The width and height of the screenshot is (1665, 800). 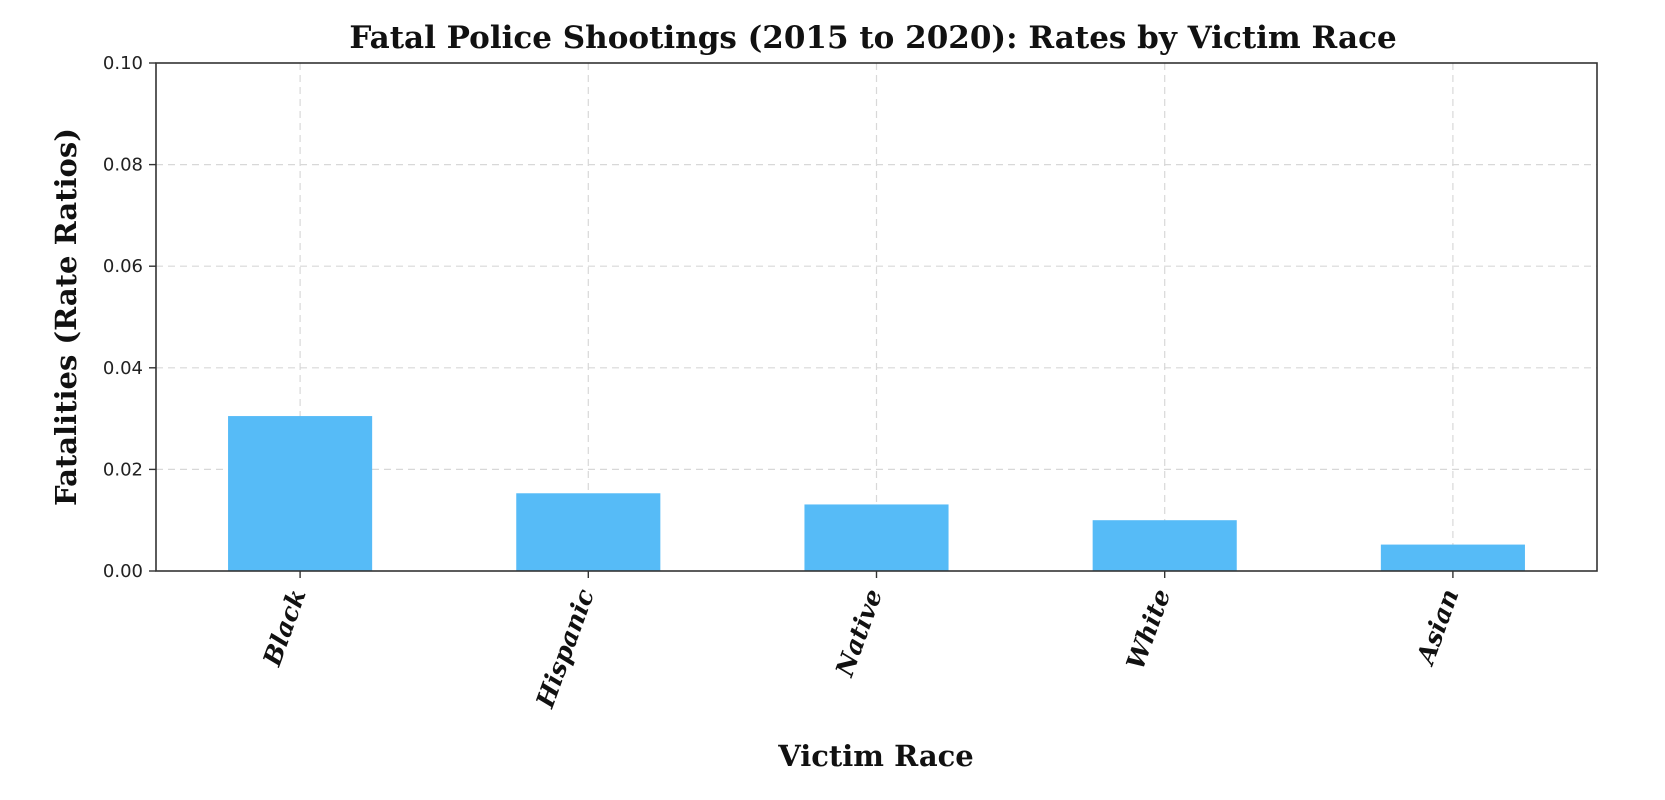 What do you see at coordinates (123, 63) in the screenshot?
I see `y-tick-label: 0.10` at bounding box center [123, 63].